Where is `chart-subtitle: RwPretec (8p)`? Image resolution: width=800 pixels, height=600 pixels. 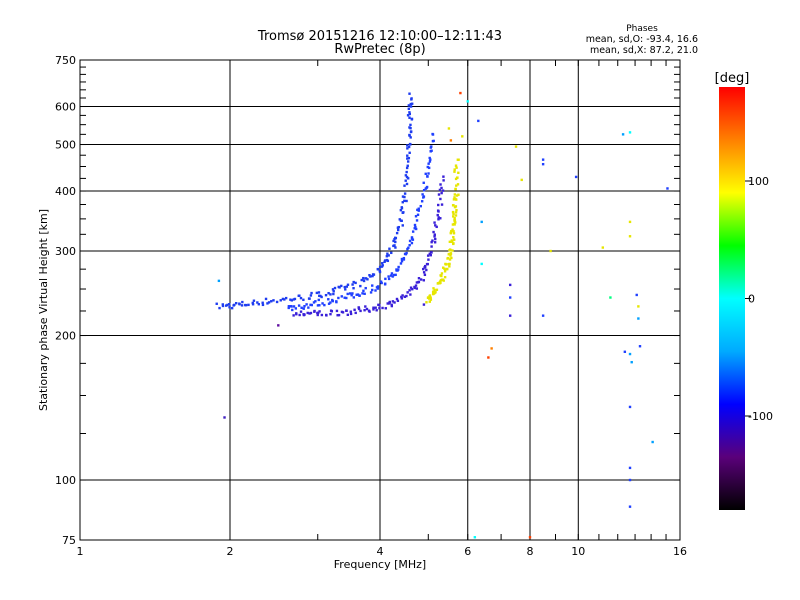
chart-subtitle: RwPretec (8p) is located at coordinates (379, 49).